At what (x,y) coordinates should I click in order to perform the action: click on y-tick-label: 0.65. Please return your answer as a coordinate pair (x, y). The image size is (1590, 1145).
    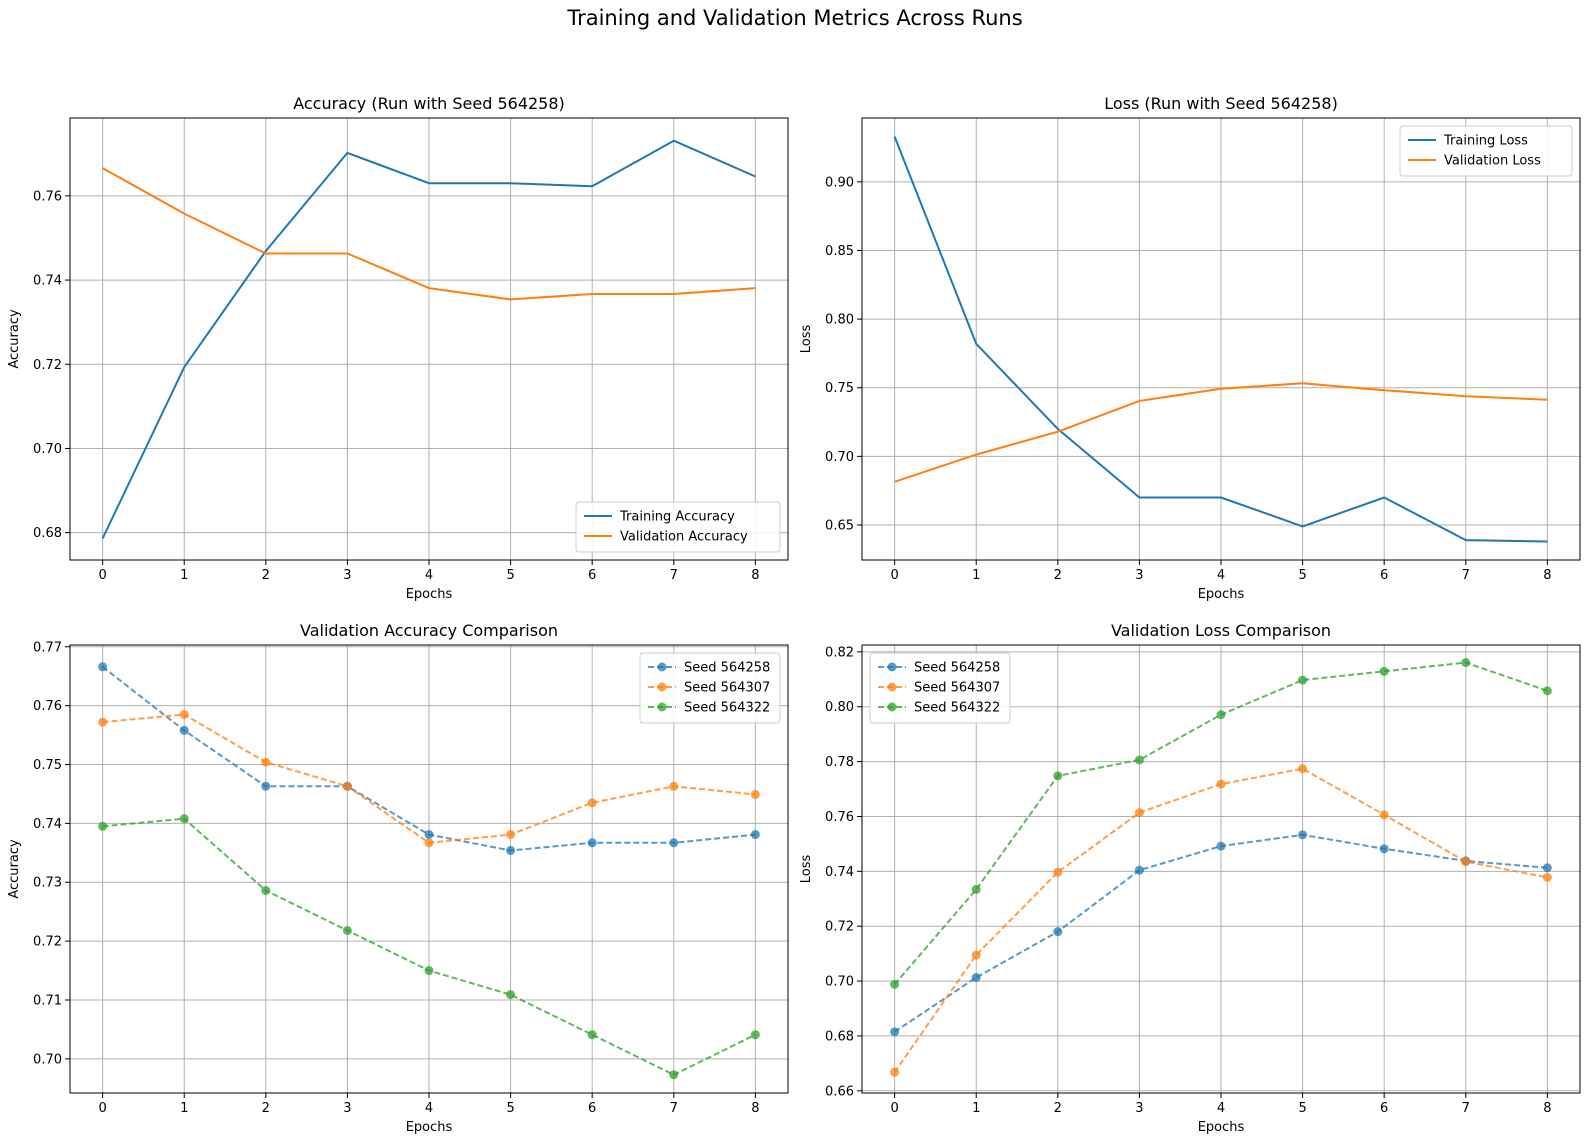
    Looking at the image, I should click on (839, 525).